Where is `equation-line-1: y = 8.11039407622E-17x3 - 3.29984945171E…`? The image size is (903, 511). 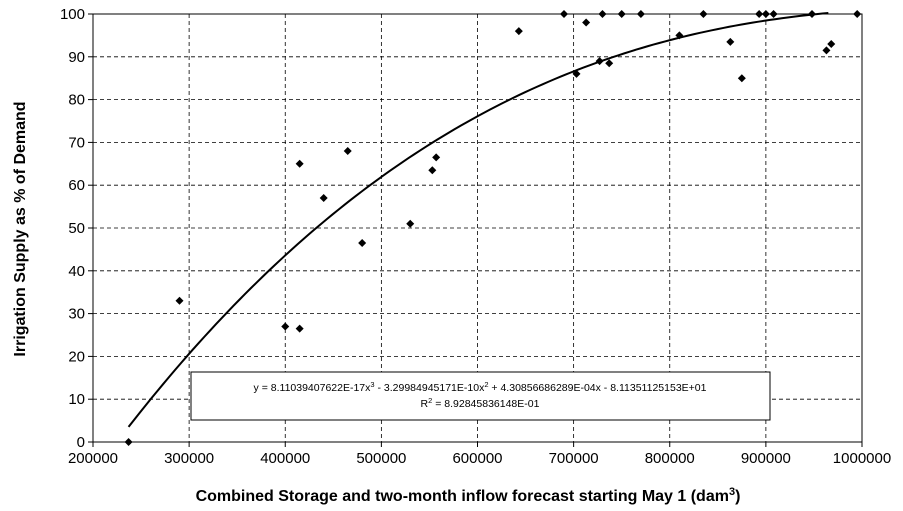
equation-line-1: y = 8.11039407622E-17x3 - 3.29984945171E… is located at coordinates (480, 387).